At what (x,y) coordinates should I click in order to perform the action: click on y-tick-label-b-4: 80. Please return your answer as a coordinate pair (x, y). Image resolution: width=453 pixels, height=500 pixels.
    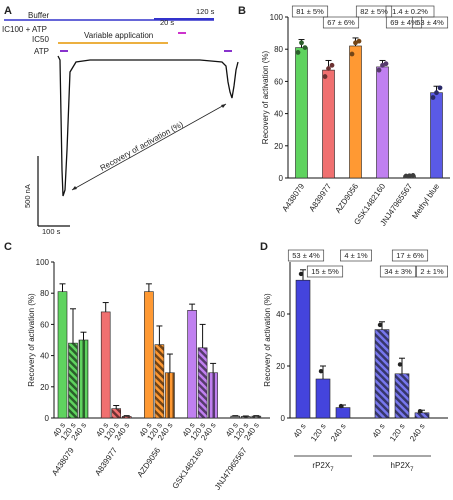
    Looking at the image, I should click on (278, 49).